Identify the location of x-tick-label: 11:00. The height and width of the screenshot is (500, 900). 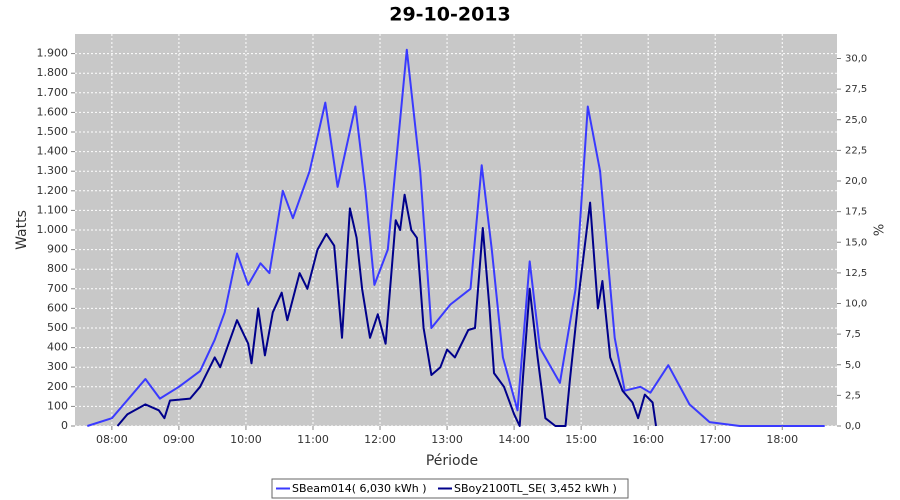
(313, 439).